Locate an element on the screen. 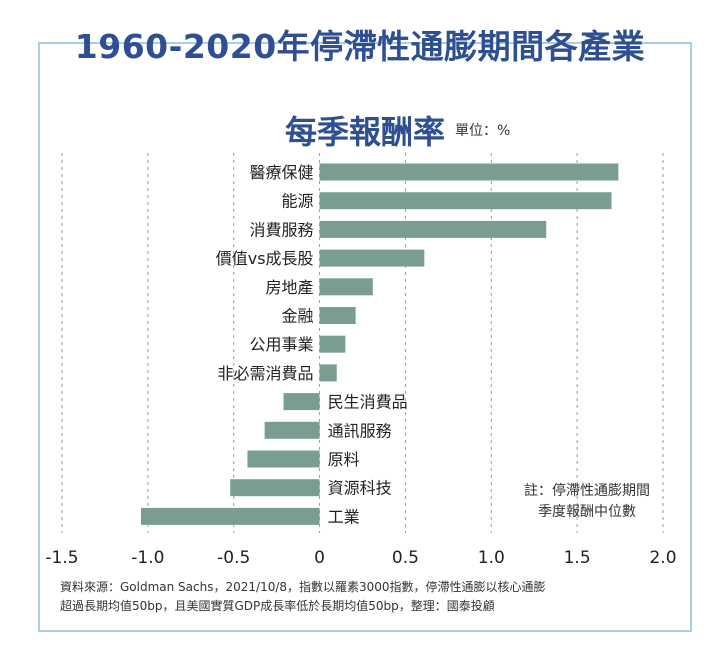  x-tick-label: 0.5 is located at coordinates (405, 558).